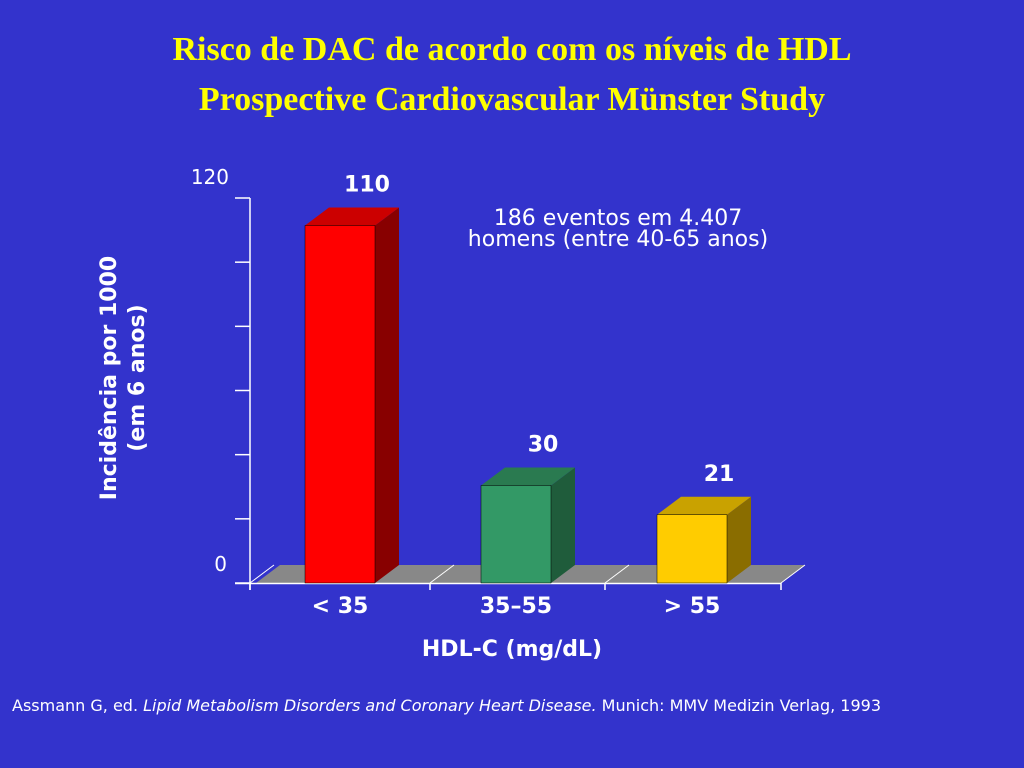  Describe the element at coordinates (618, 218) in the screenshot. I see `chart-annotation-line1: 186 eventos em 4.407` at that location.